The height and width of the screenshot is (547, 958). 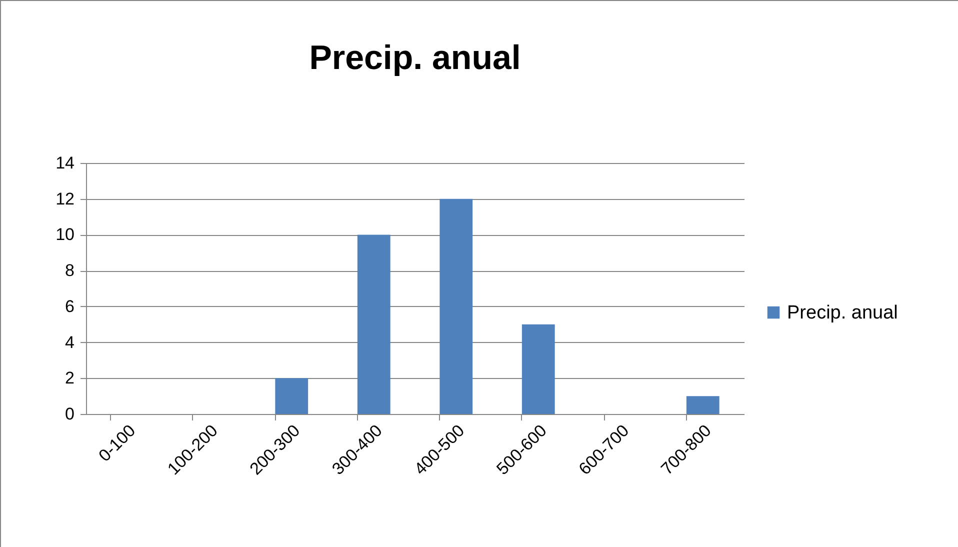 I want to click on y-tick-label: 6, so click(x=69, y=306).